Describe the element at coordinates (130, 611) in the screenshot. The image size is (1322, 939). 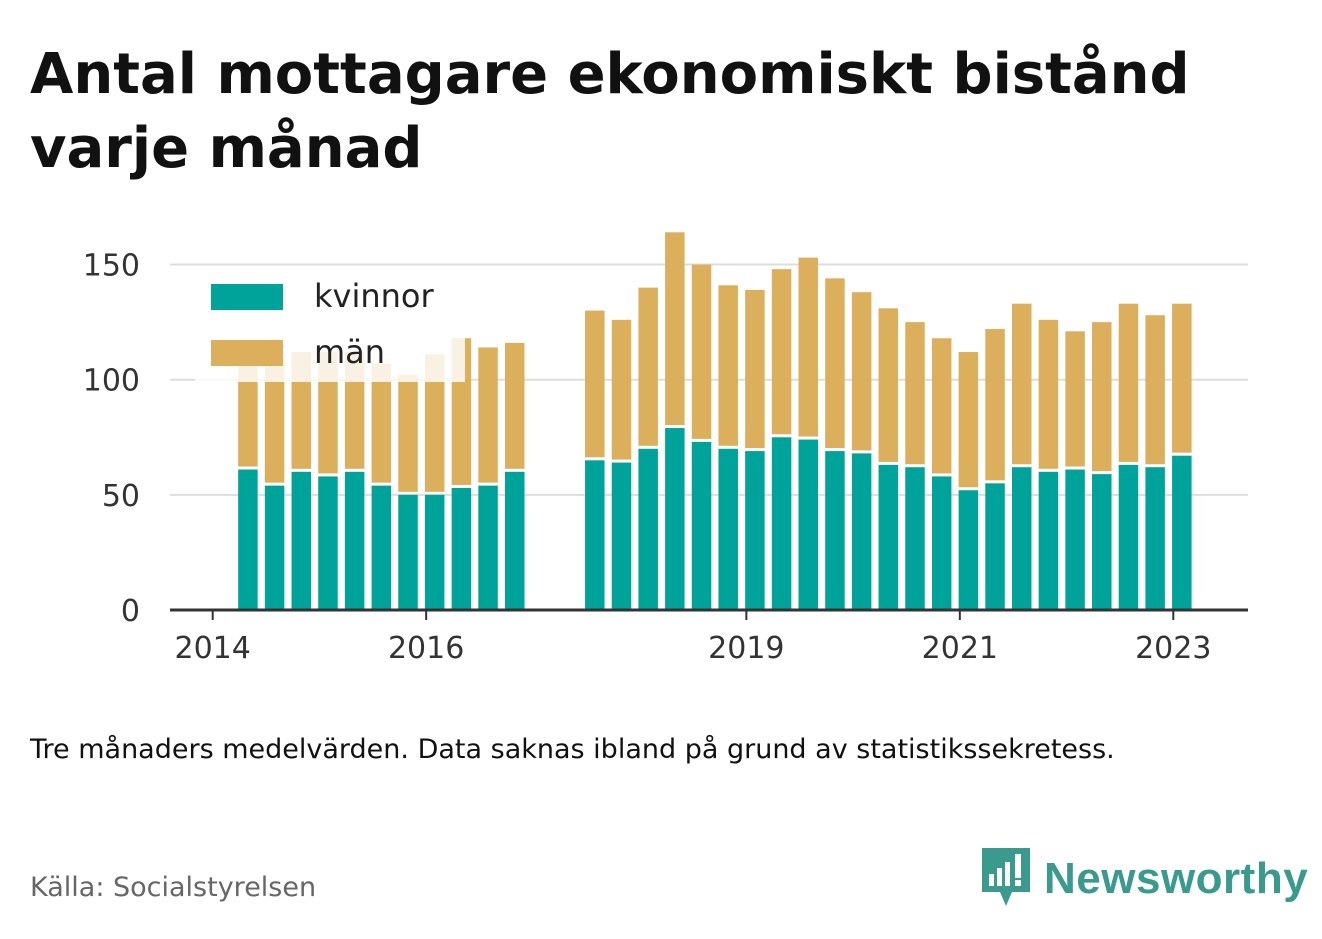
I see `y-tick-label: 0` at that location.